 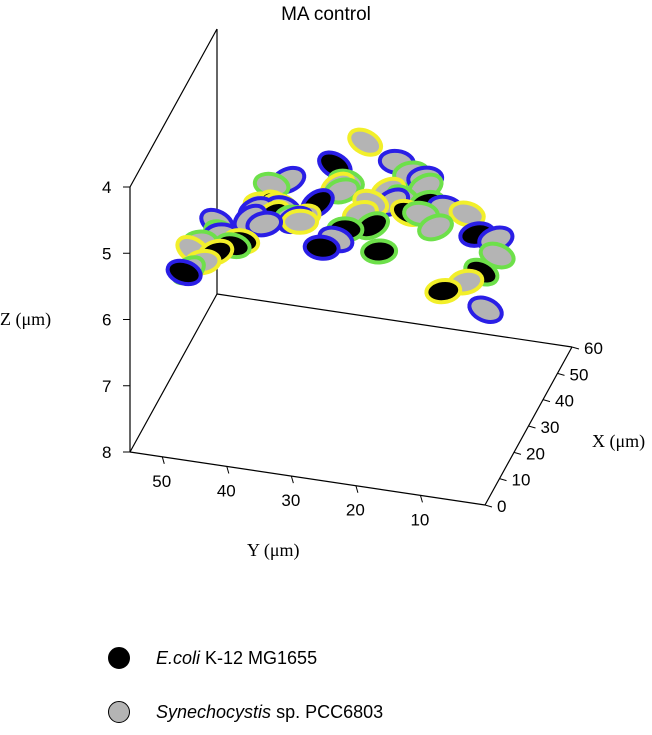 I want to click on data-points, so click(x=340, y=225).